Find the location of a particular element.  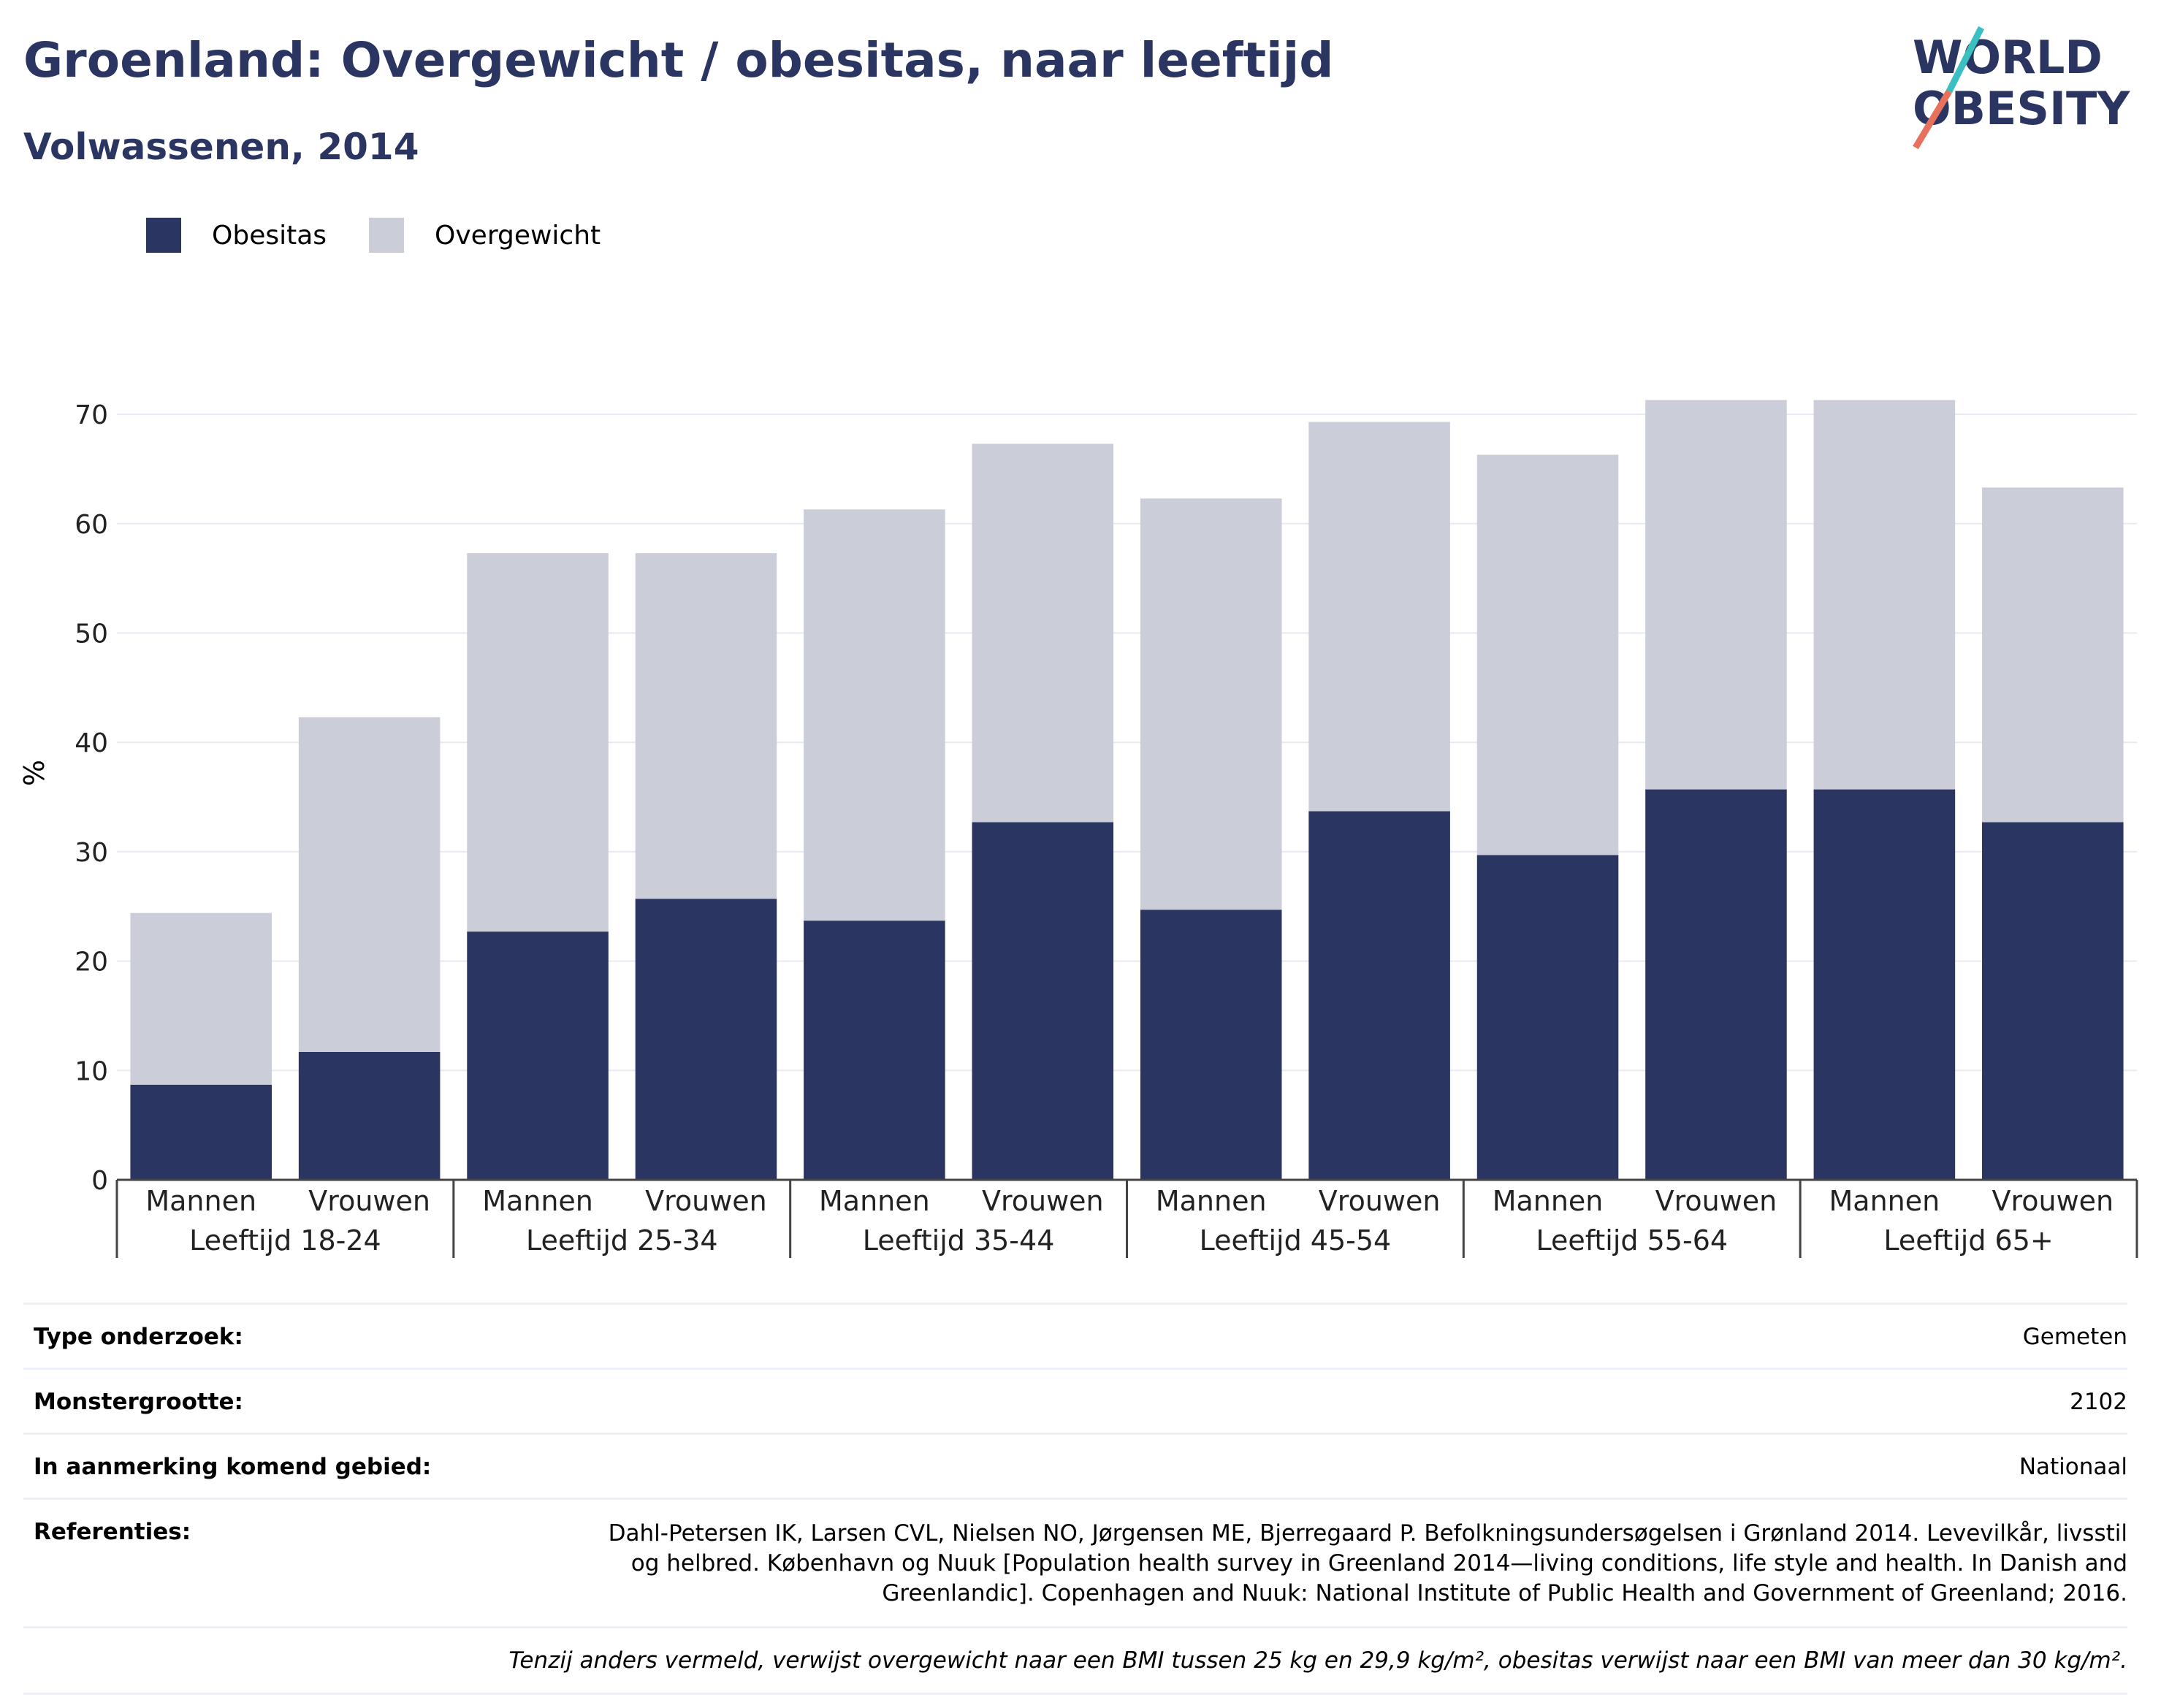

legend-swatch-overgewicht is located at coordinates (387, 235).